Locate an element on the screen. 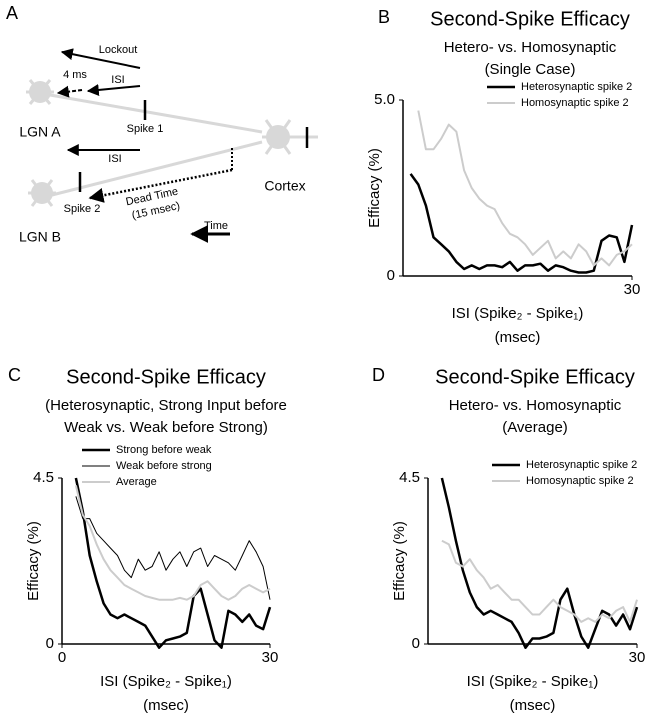 The width and height of the screenshot is (657, 720). label: LGN A is located at coordinates (40, 132).